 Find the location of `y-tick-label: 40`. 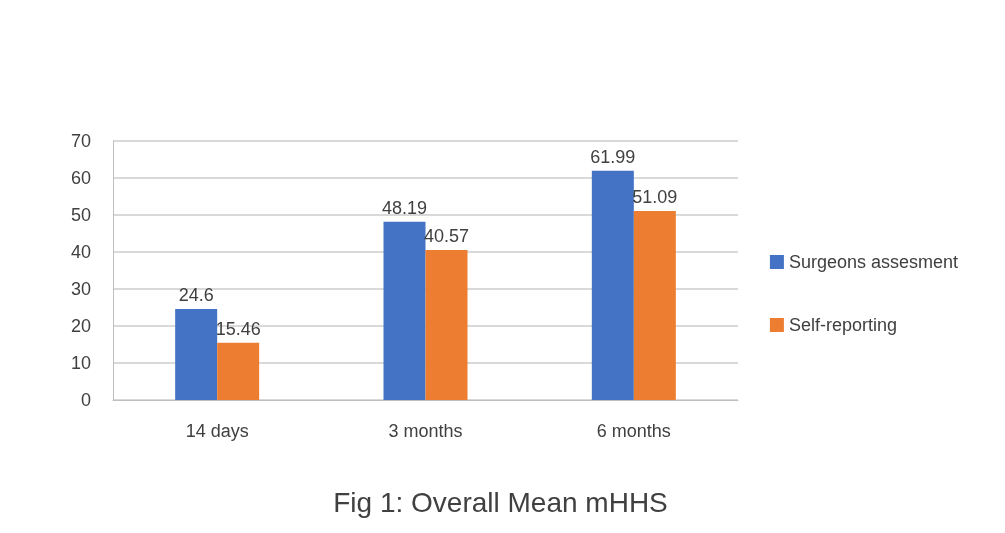

y-tick-label: 40 is located at coordinates (80, 252).